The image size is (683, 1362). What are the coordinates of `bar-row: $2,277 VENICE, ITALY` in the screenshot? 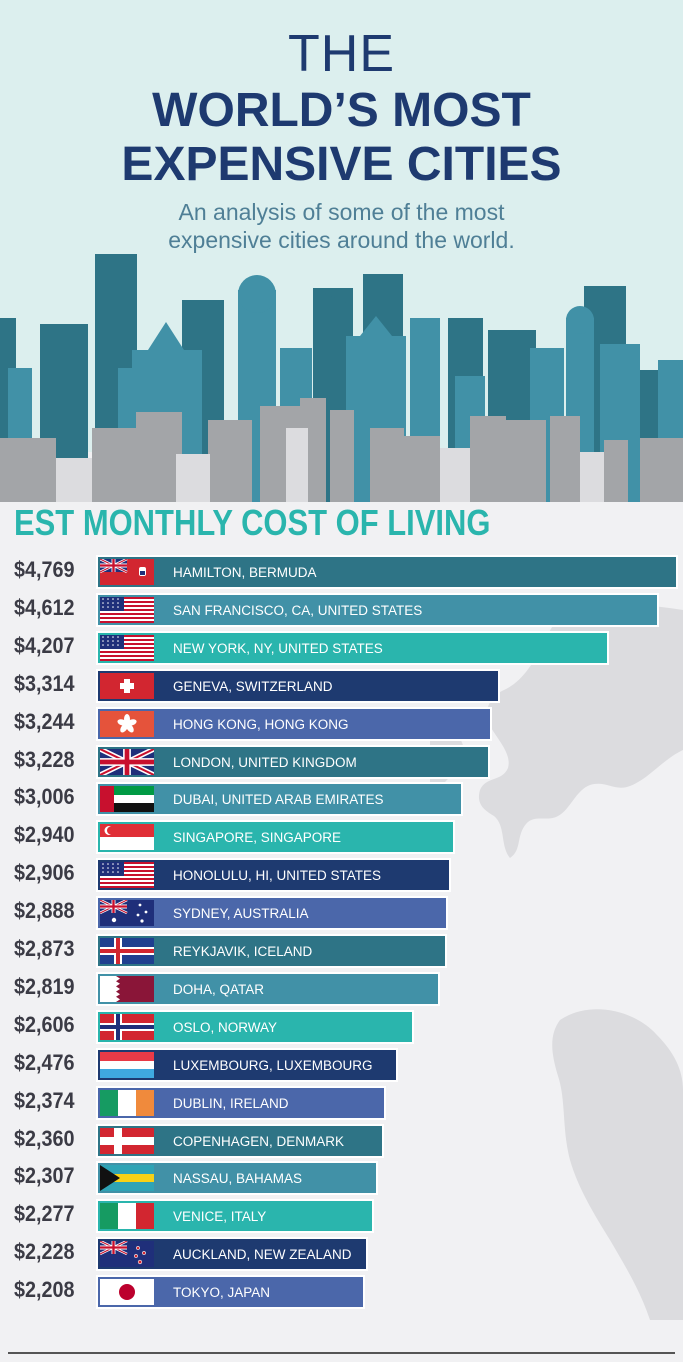 It's located at (341, 1216).